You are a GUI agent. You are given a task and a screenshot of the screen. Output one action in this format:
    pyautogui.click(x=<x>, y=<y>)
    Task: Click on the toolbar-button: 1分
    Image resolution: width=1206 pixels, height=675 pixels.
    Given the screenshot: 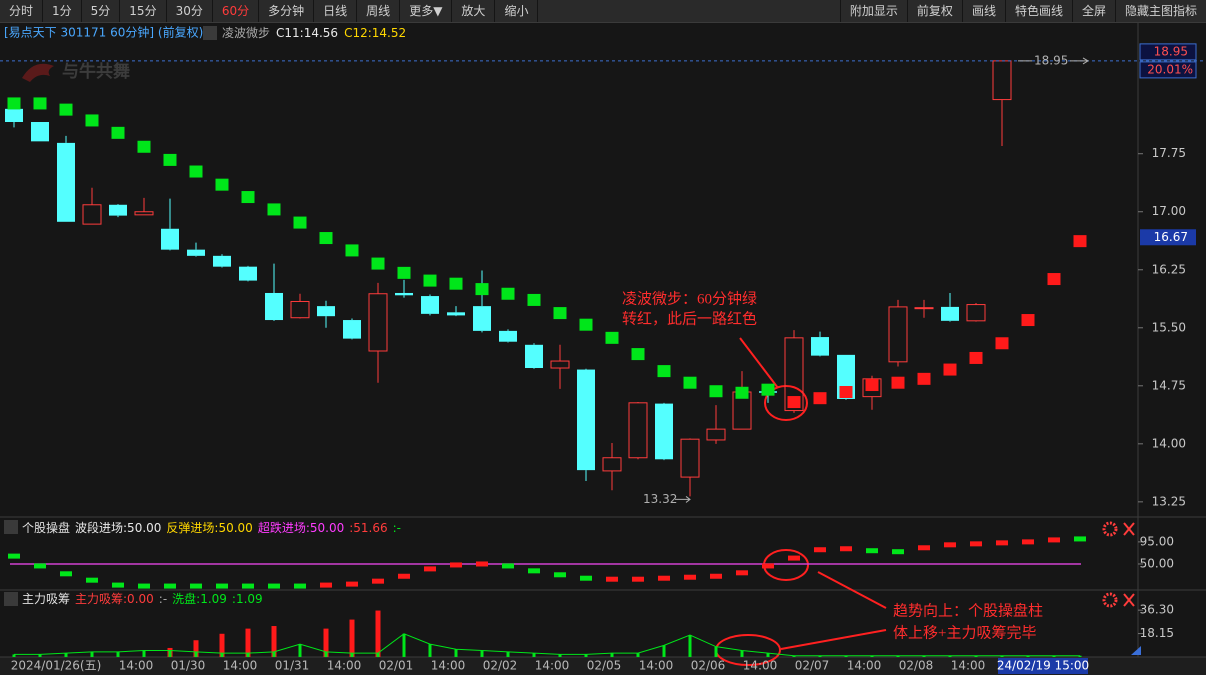 What is the action you would take?
    pyautogui.click(x=62, y=11)
    